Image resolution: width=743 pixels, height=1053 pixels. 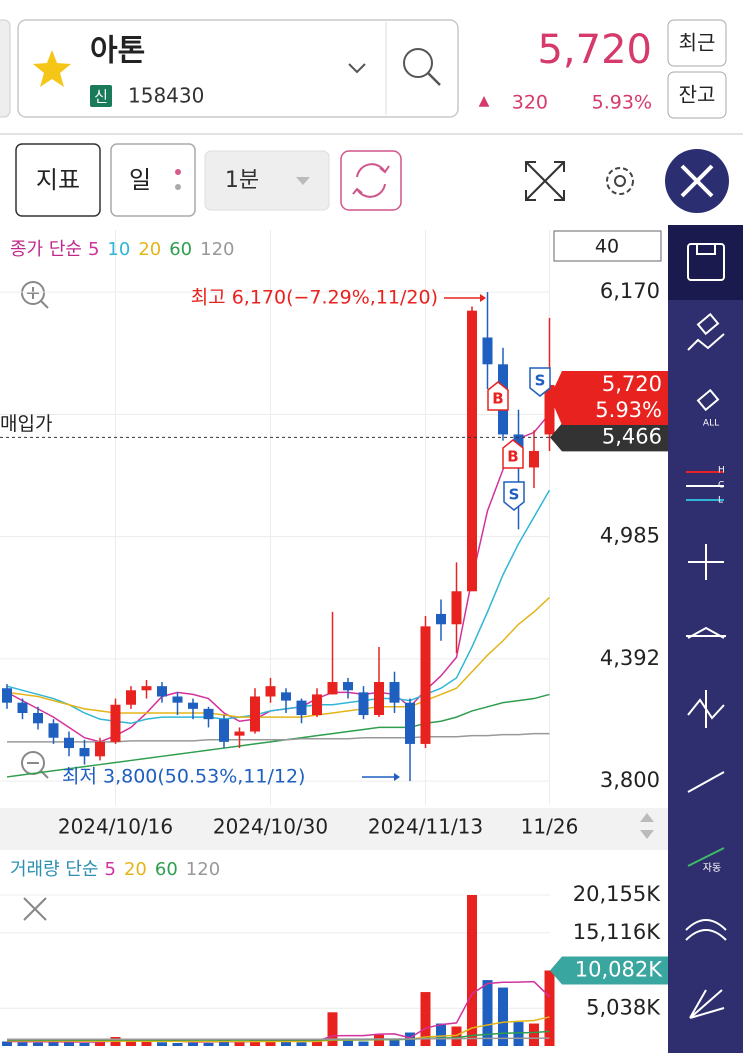 What do you see at coordinates (617, 932) in the screenshot?
I see `y-tick-label: 15,116K` at bounding box center [617, 932].